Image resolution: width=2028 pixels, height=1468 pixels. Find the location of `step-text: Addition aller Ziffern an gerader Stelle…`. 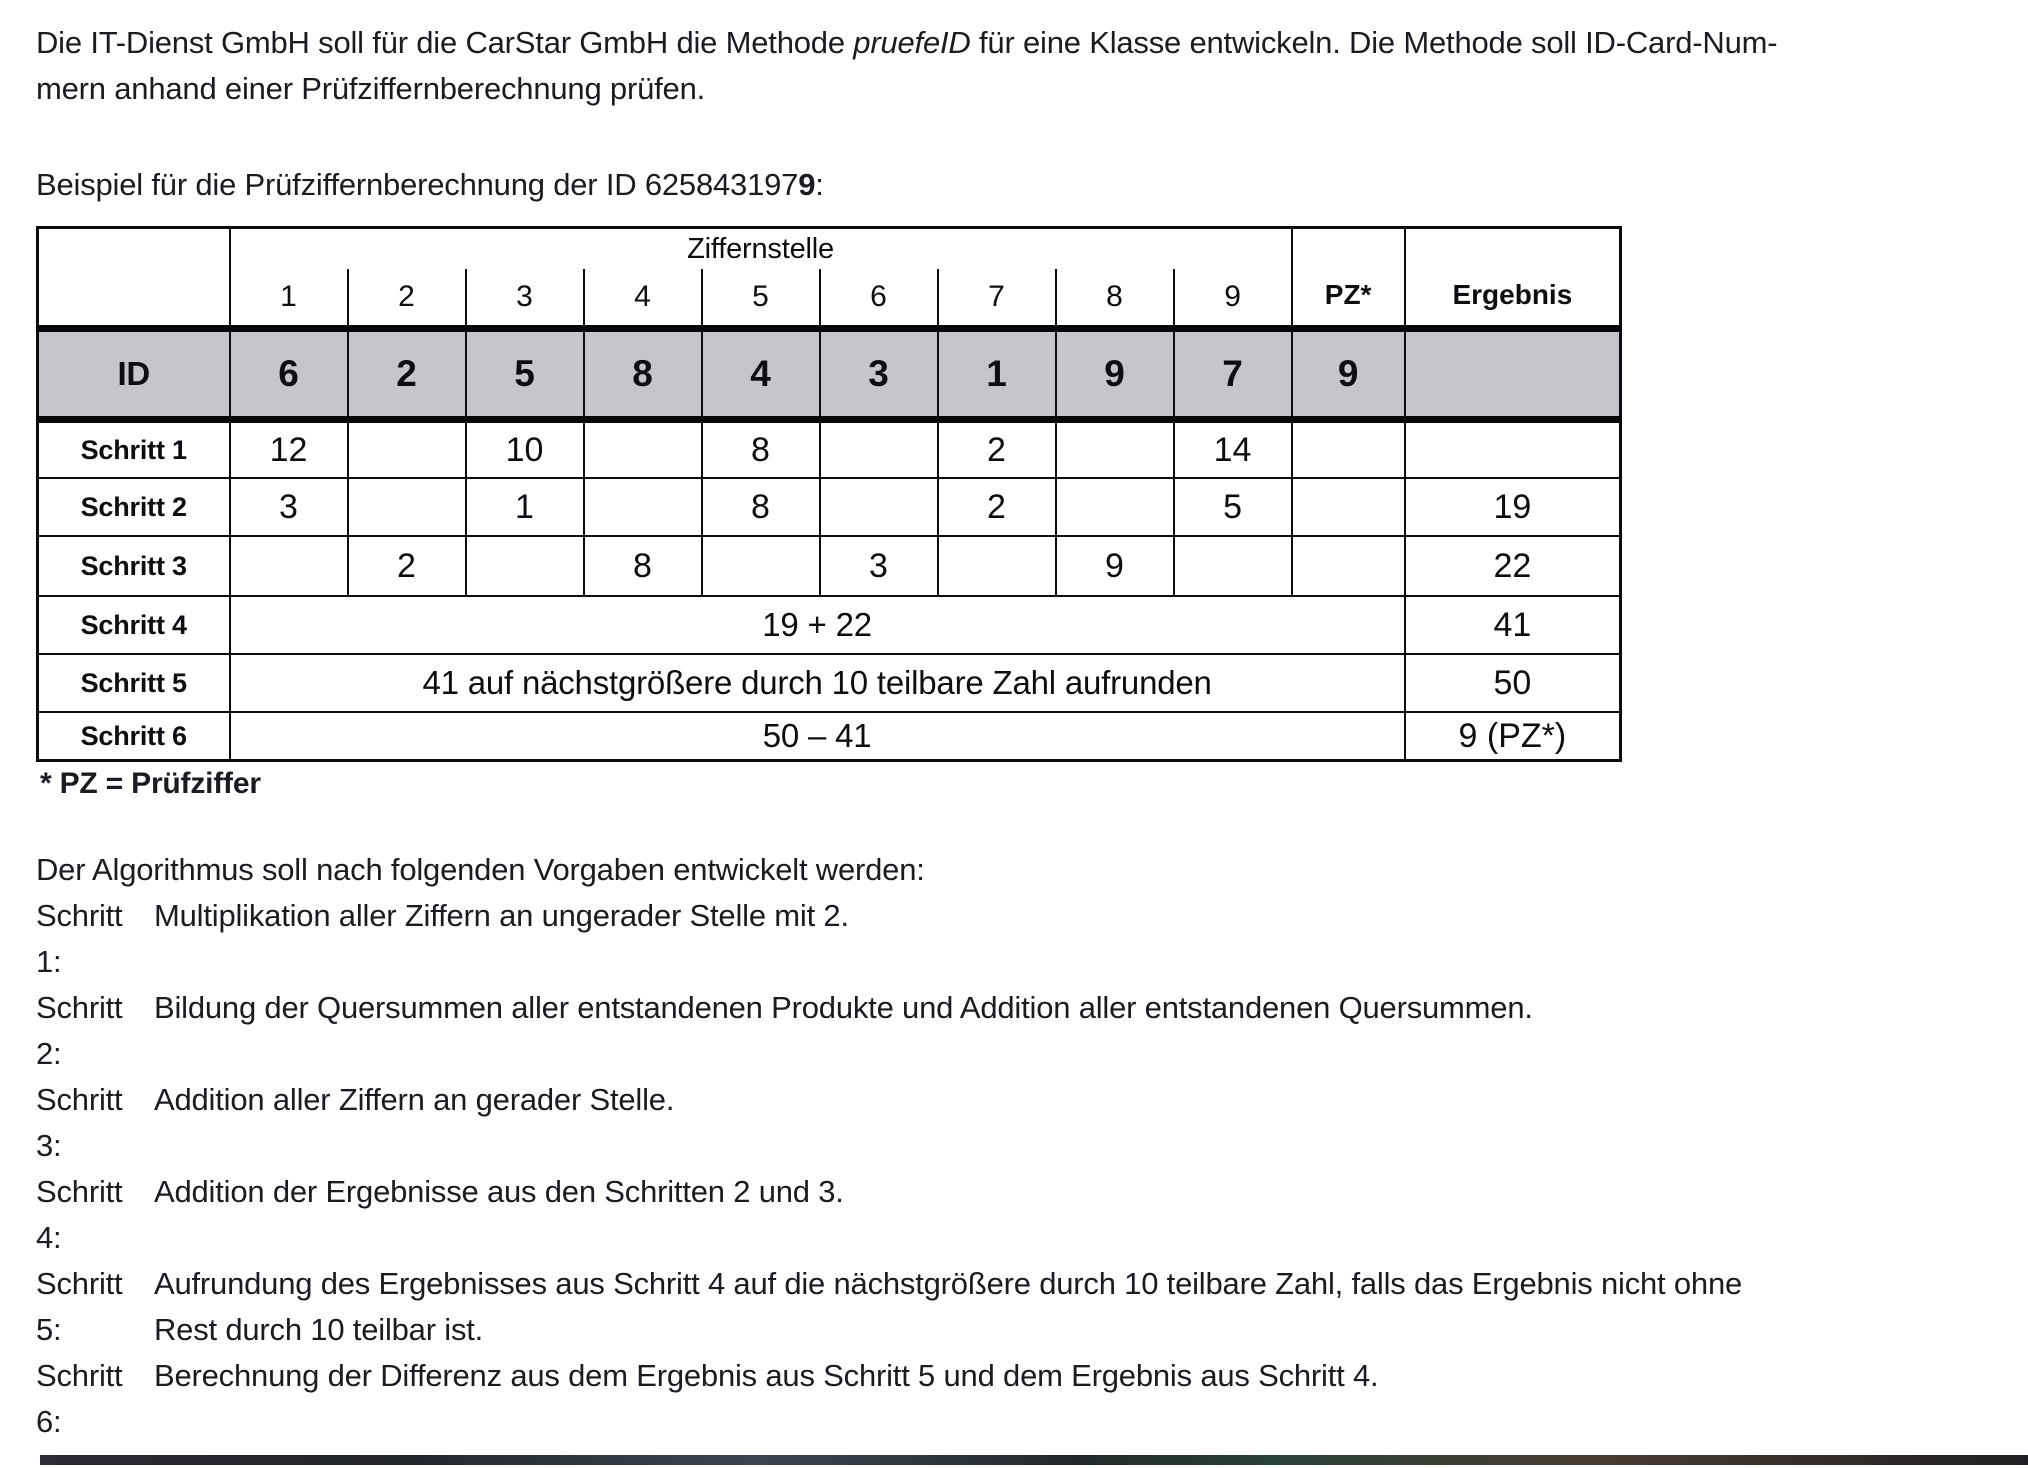

step-text: Addition aller Ziffern an gerader Stelle… is located at coordinates (414, 1099).